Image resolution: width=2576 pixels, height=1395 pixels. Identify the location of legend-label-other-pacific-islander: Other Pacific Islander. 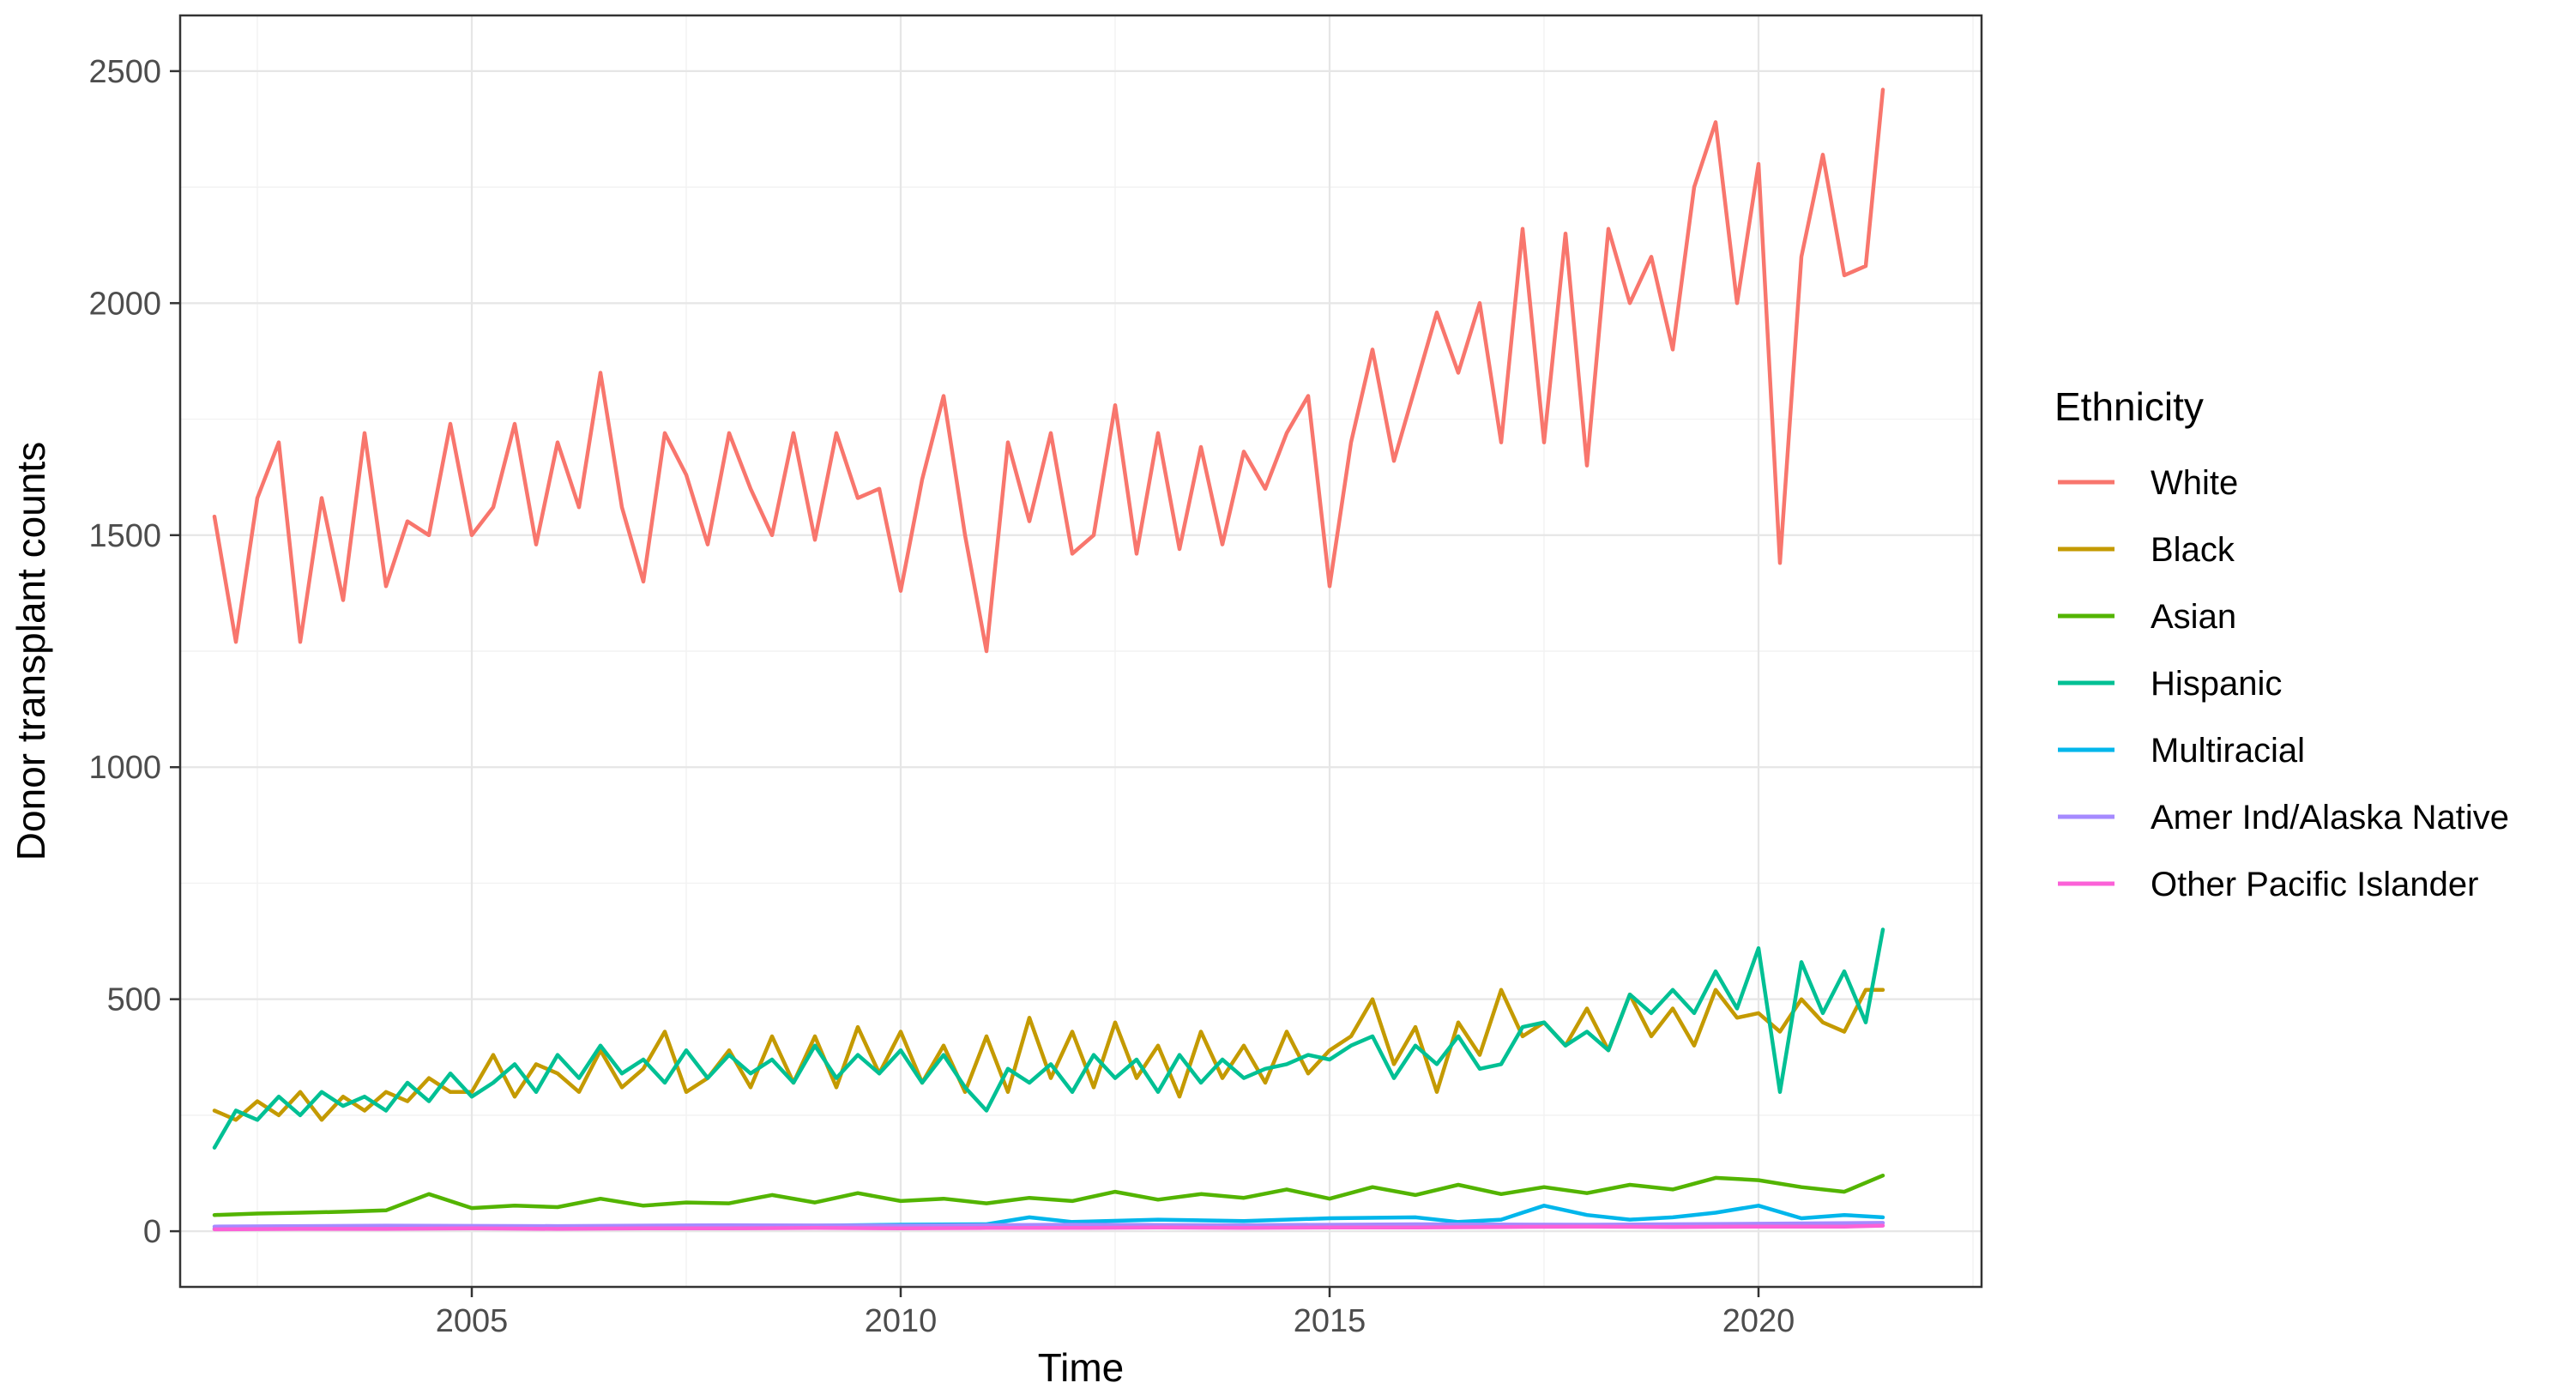
(2314, 885).